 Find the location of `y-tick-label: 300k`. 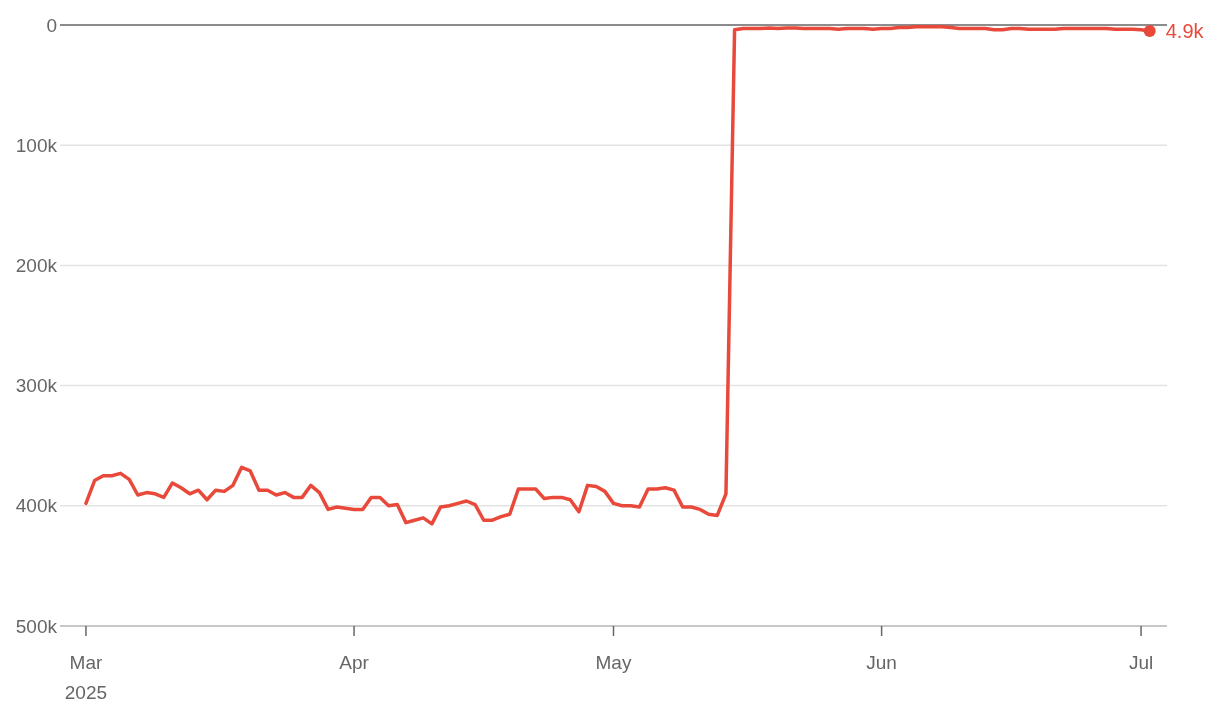

y-tick-label: 300k is located at coordinates (36, 386).